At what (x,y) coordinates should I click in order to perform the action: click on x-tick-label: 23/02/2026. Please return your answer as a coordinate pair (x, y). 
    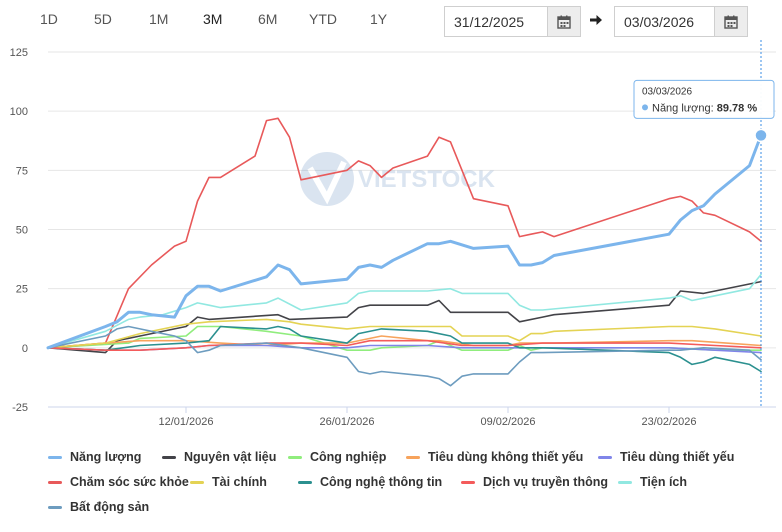
    Looking at the image, I should click on (668, 422).